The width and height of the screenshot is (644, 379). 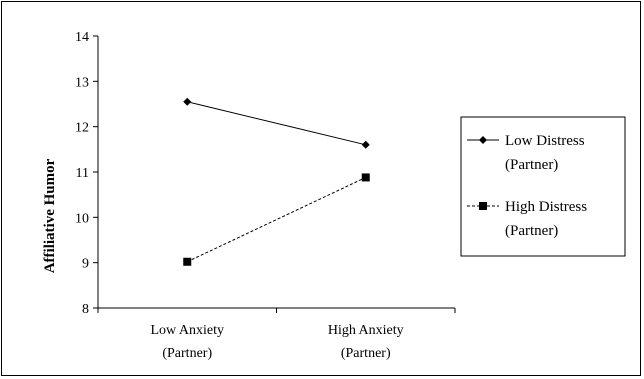 What do you see at coordinates (85, 264) in the screenshot?
I see `y-tick-label: 9` at bounding box center [85, 264].